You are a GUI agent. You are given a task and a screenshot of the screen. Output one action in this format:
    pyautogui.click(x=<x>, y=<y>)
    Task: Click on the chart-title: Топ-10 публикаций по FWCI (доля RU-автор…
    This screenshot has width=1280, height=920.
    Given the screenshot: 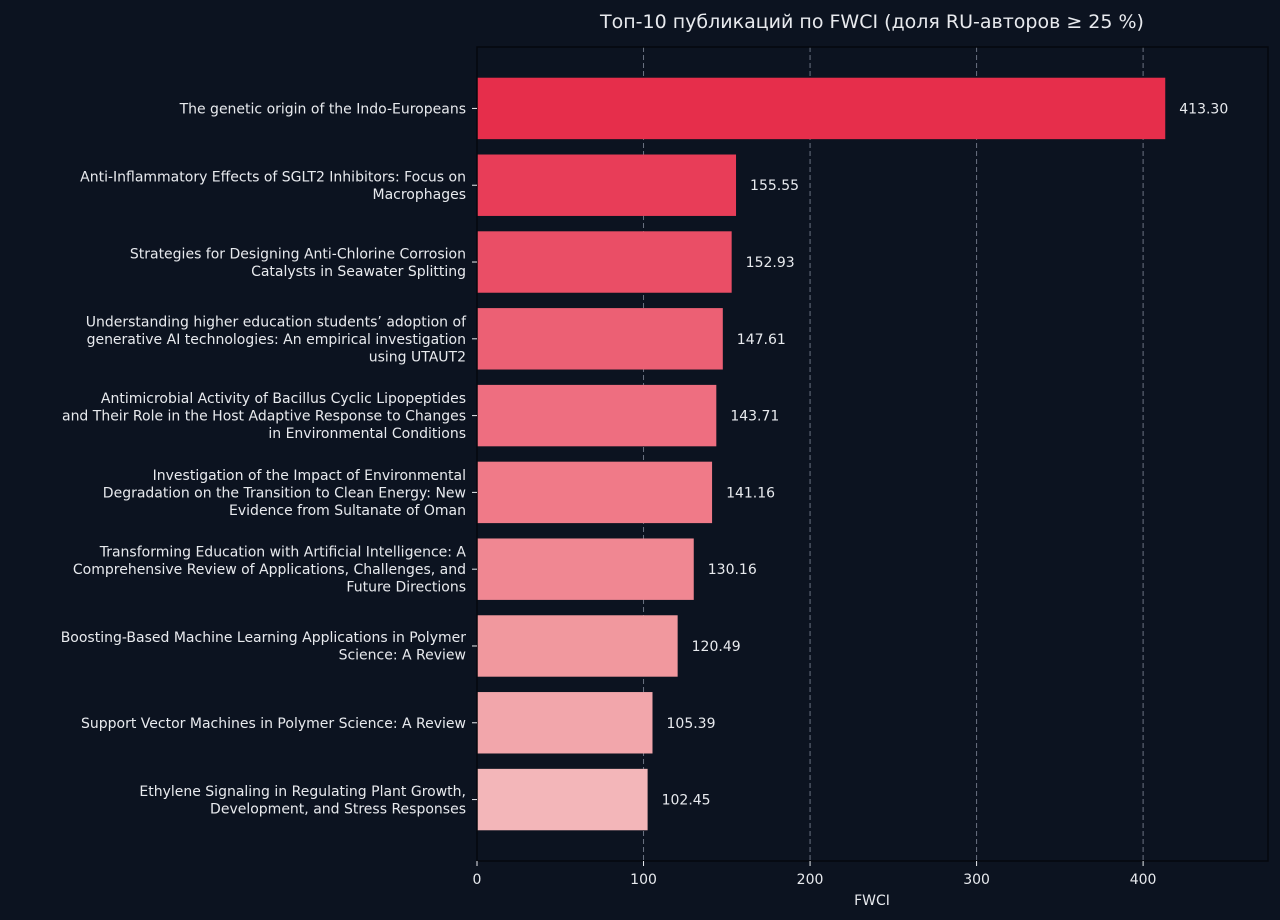 What is the action you would take?
    pyautogui.click(x=871, y=22)
    